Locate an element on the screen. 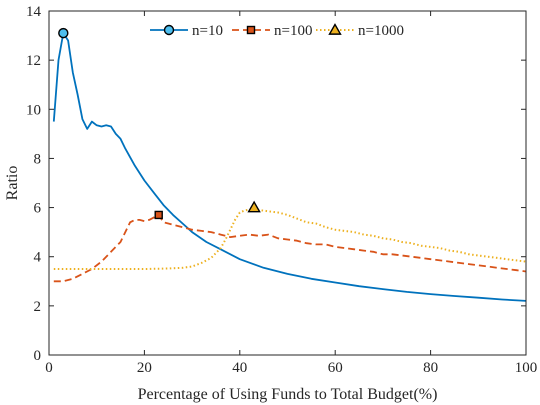 This screenshot has height=405, width=540. y-tick-label: 12 is located at coordinates (33, 61).